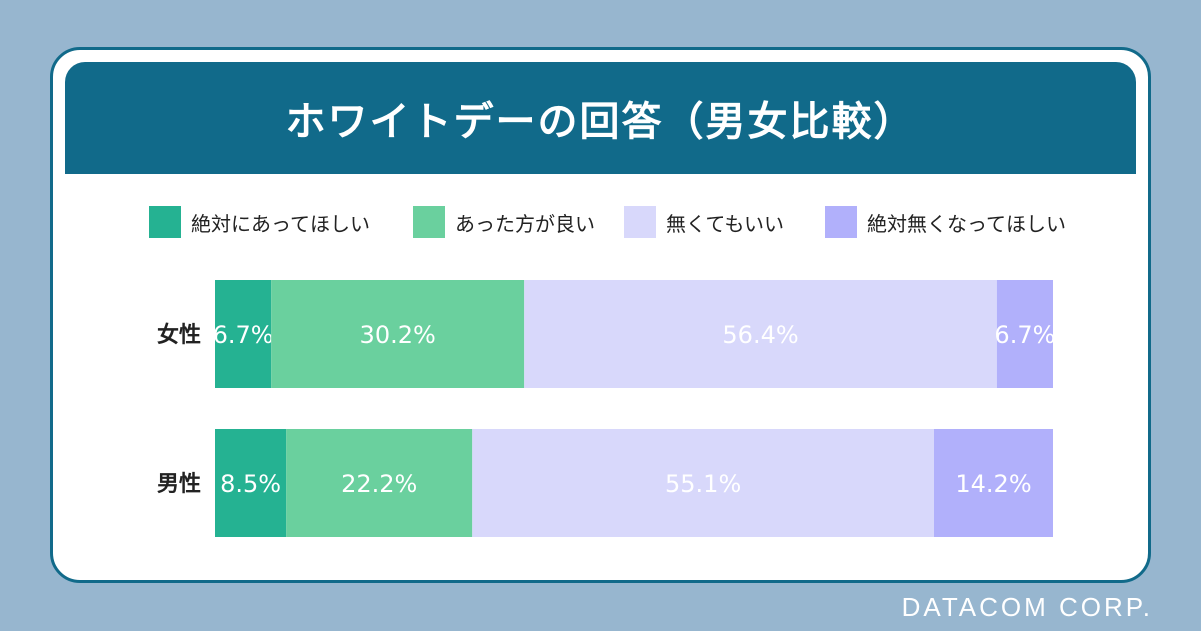 This screenshot has height=631, width=1201. What do you see at coordinates (600, 122) in the screenshot?
I see `chart-title: ホワイトデーの回答（男女比較）` at bounding box center [600, 122].